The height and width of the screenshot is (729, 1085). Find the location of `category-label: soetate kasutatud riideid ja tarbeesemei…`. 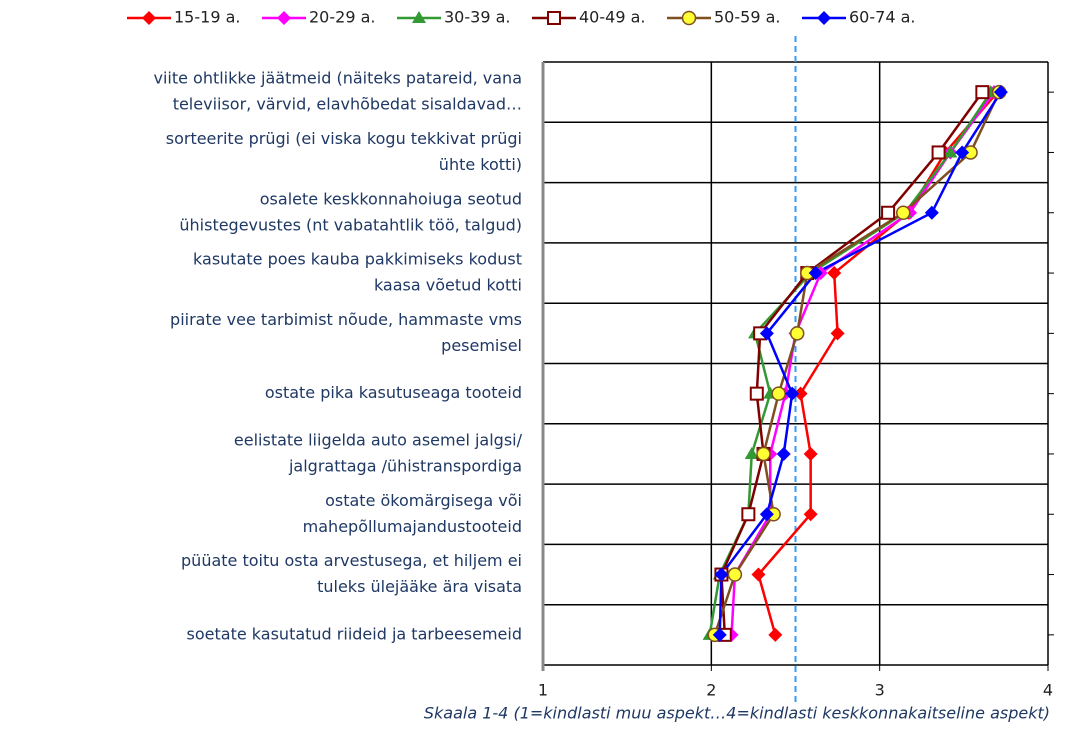

category-label: soetate kasutatud riideid ja tarbeesemei… is located at coordinates (354, 633).